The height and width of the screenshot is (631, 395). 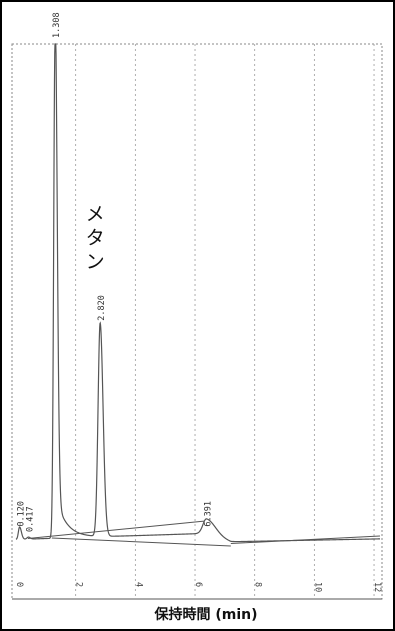 What do you see at coordinates (209, 514) in the screenshot?
I see `peak-label: 6.391` at bounding box center [209, 514].